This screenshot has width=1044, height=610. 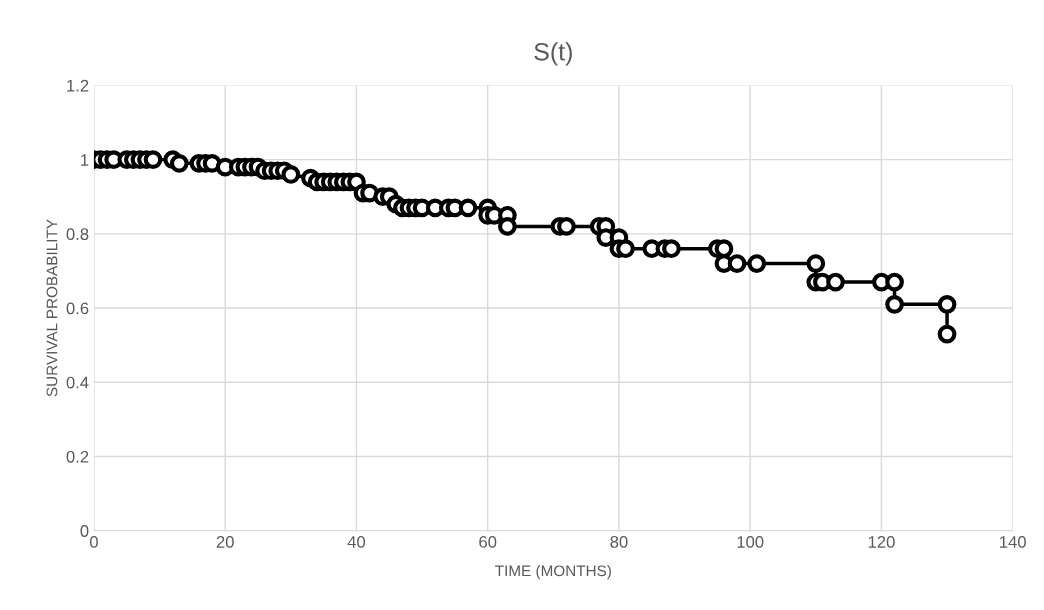 What do you see at coordinates (78, 85) in the screenshot?
I see `y-tick-label: 1.2` at bounding box center [78, 85].